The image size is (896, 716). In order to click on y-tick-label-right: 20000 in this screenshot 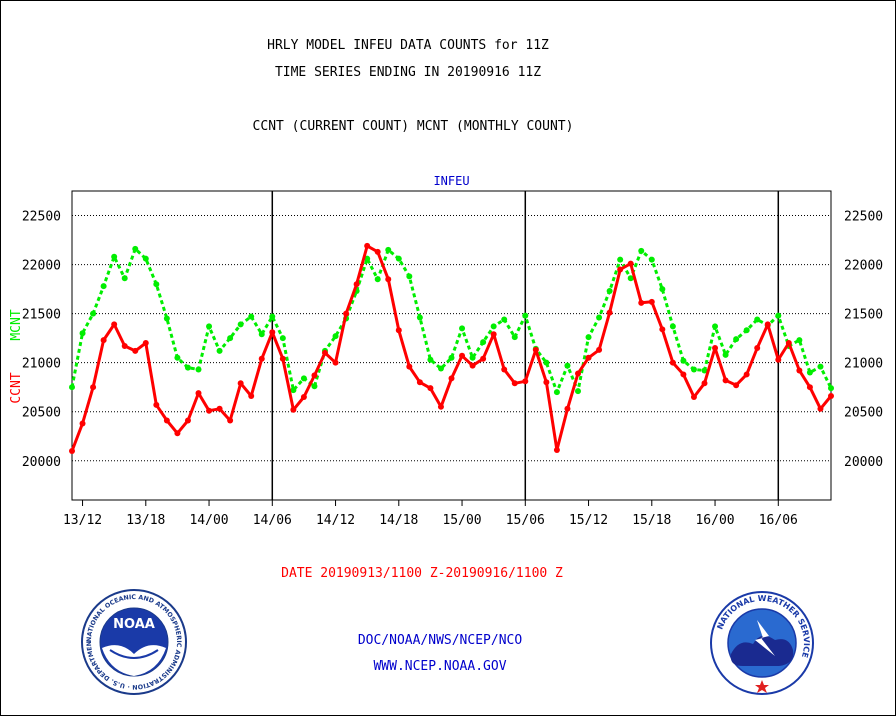, I will do `click(863, 462)`.